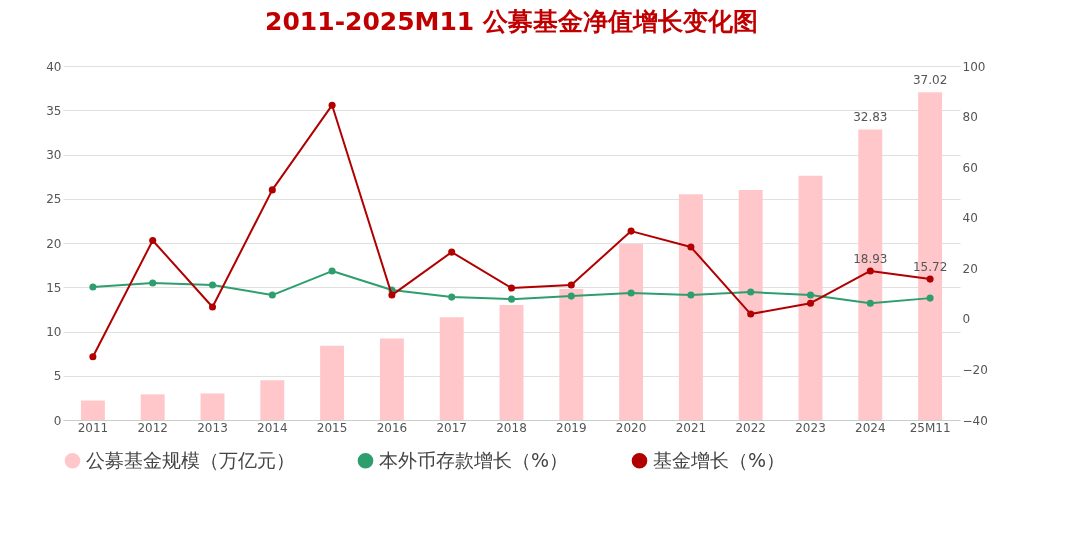  What do you see at coordinates (332, 427) in the screenshot?
I see `x-tick-label: 2015` at bounding box center [332, 427].